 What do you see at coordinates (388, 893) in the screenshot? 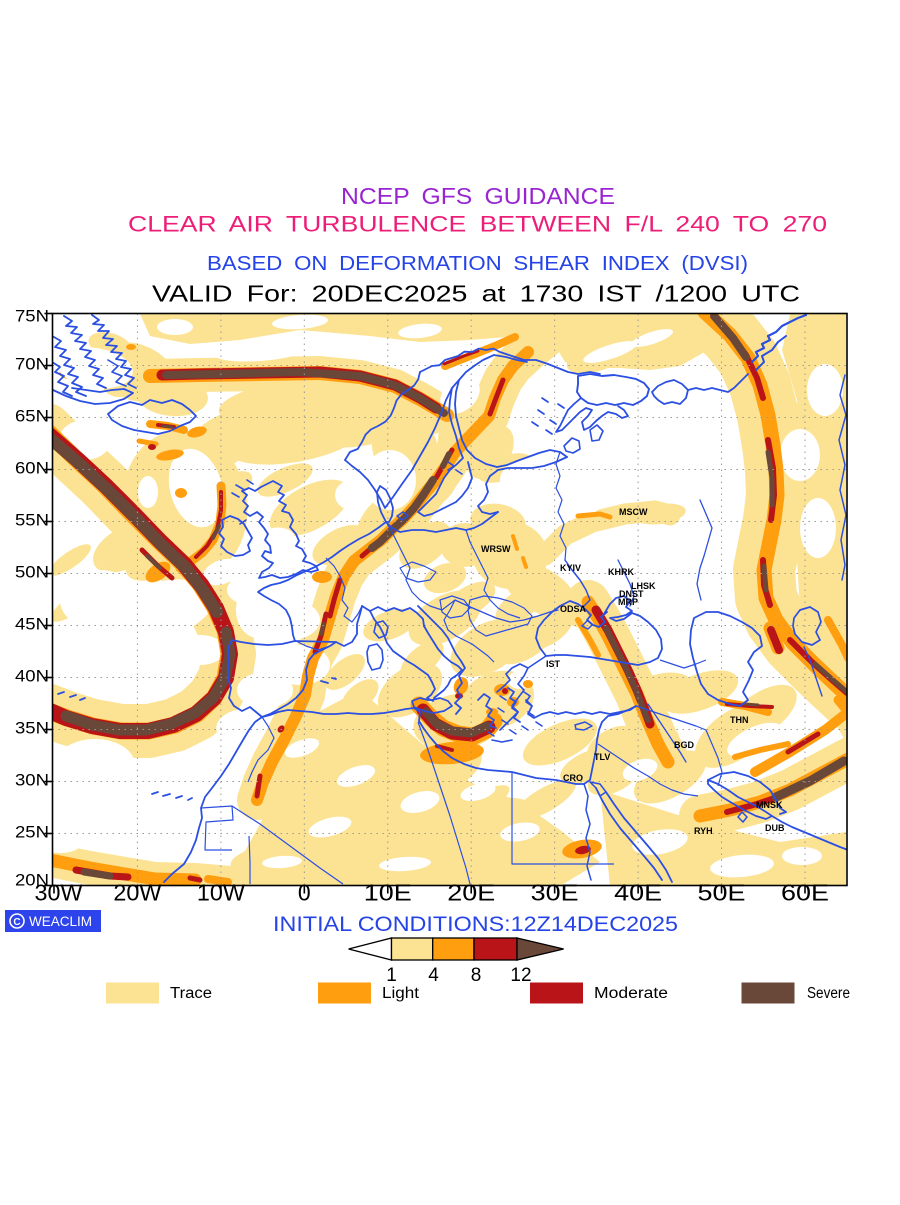
I see `svg-text: 10E` at bounding box center [388, 893].